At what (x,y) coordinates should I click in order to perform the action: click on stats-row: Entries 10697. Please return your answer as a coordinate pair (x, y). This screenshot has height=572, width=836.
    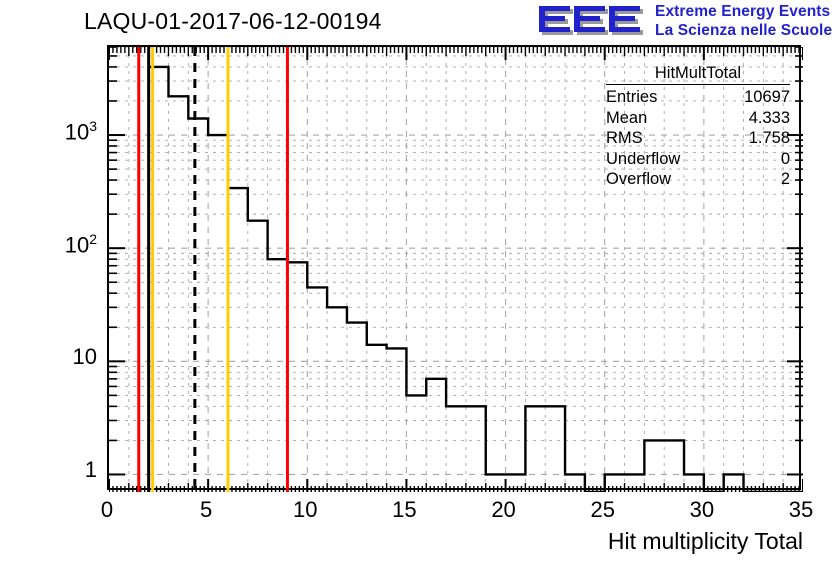
    Looking at the image, I should click on (698, 97).